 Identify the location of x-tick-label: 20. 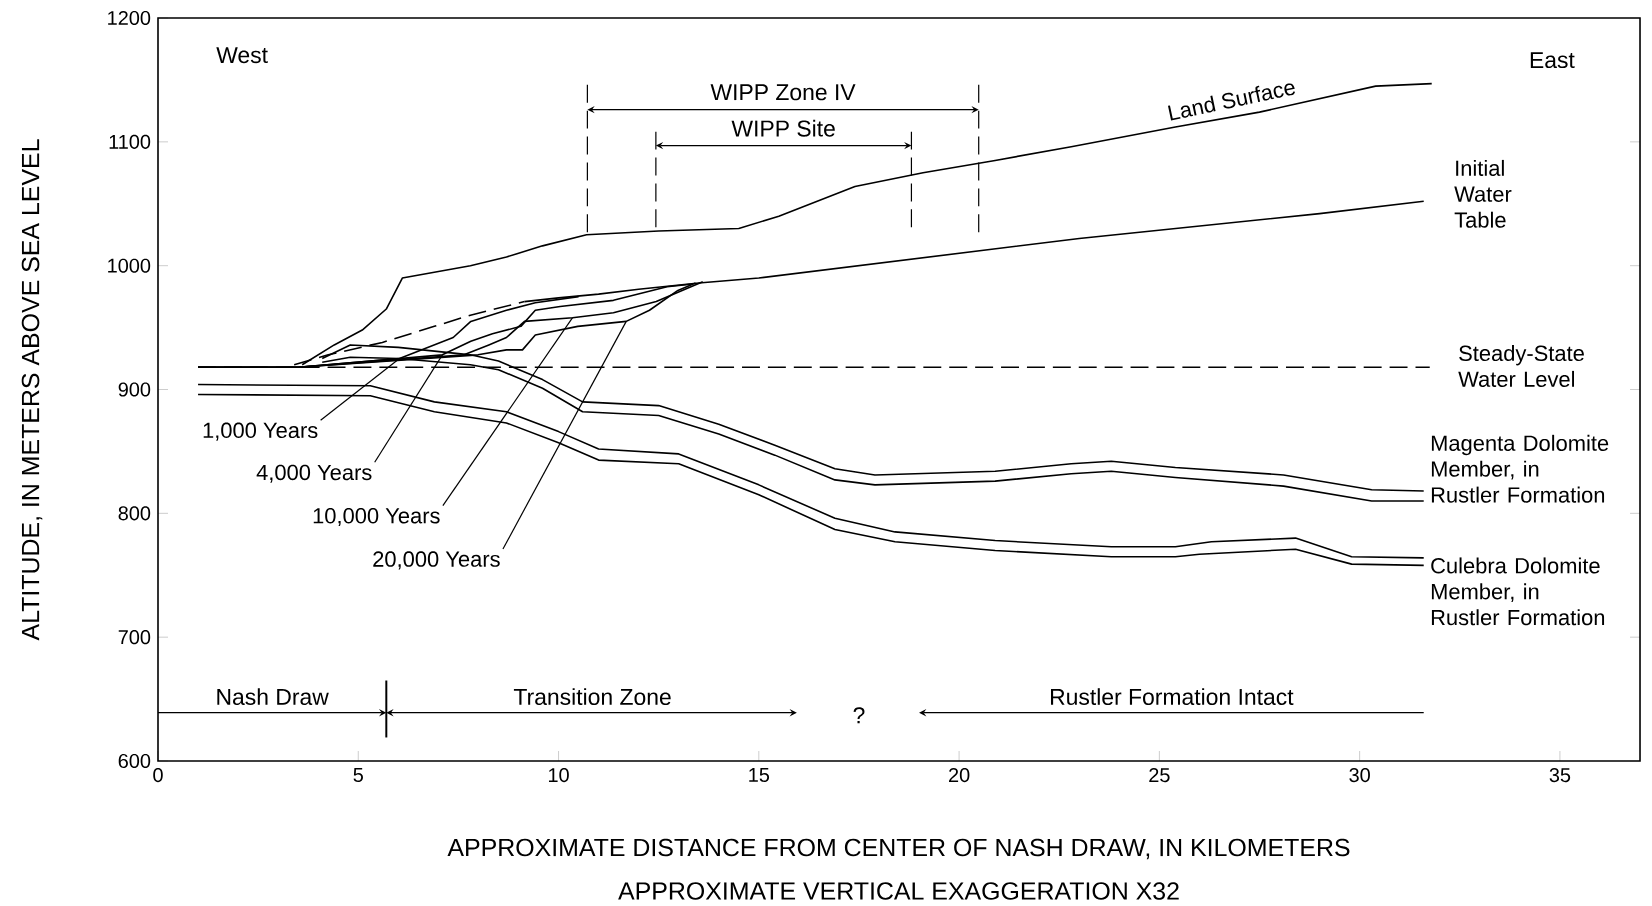
(959, 775).